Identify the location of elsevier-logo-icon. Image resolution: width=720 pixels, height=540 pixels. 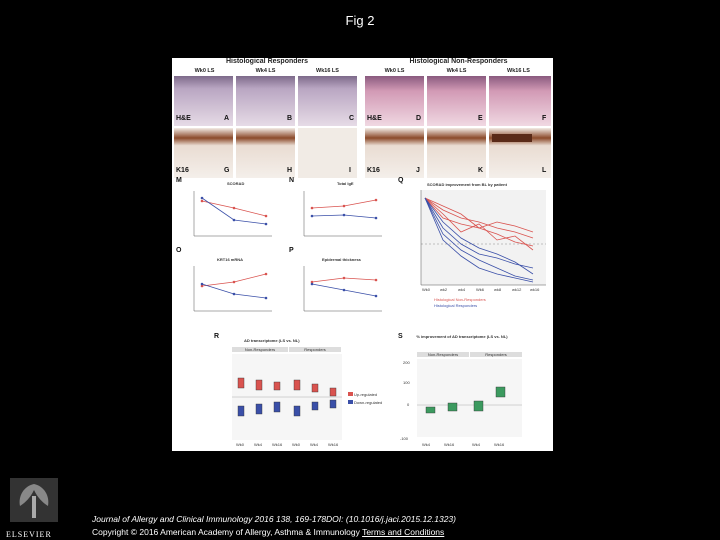
(34, 500).